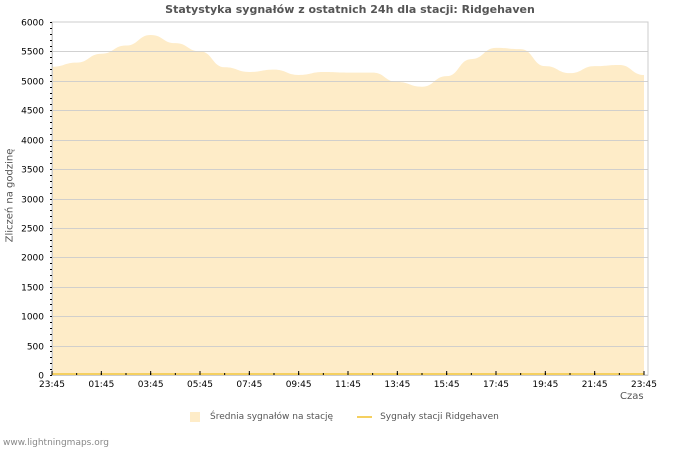  I want to click on svg-text: 07:45, so click(249, 385).